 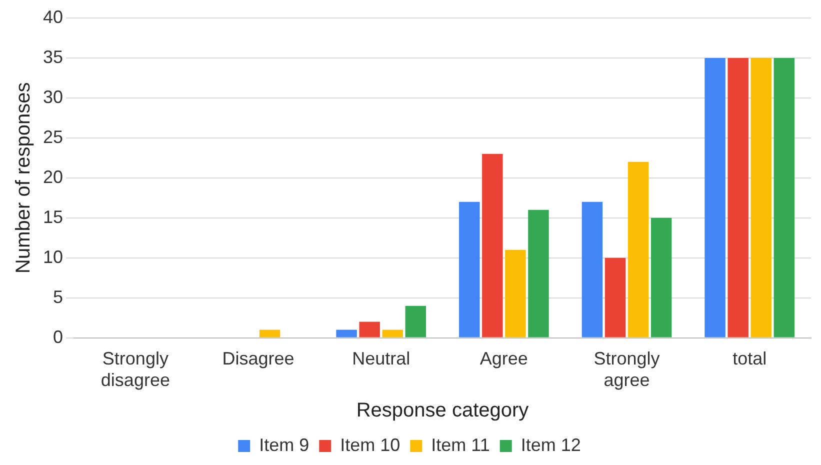 I want to click on x-tick-label: Disagree, so click(x=258, y=358).